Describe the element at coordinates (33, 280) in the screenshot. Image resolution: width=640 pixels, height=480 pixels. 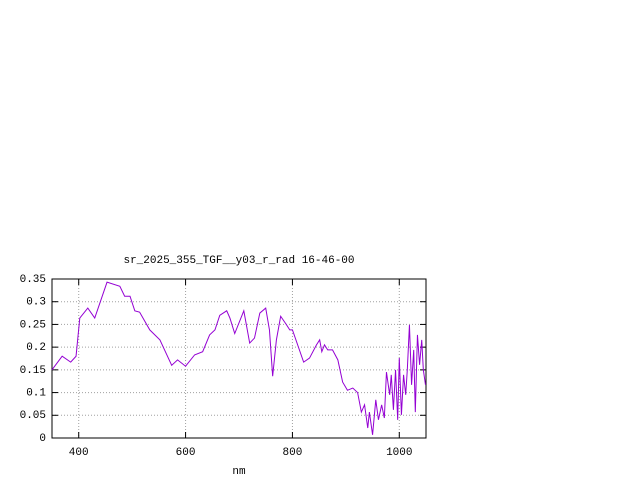
I see `y-tick-label: 0.35` at that location.